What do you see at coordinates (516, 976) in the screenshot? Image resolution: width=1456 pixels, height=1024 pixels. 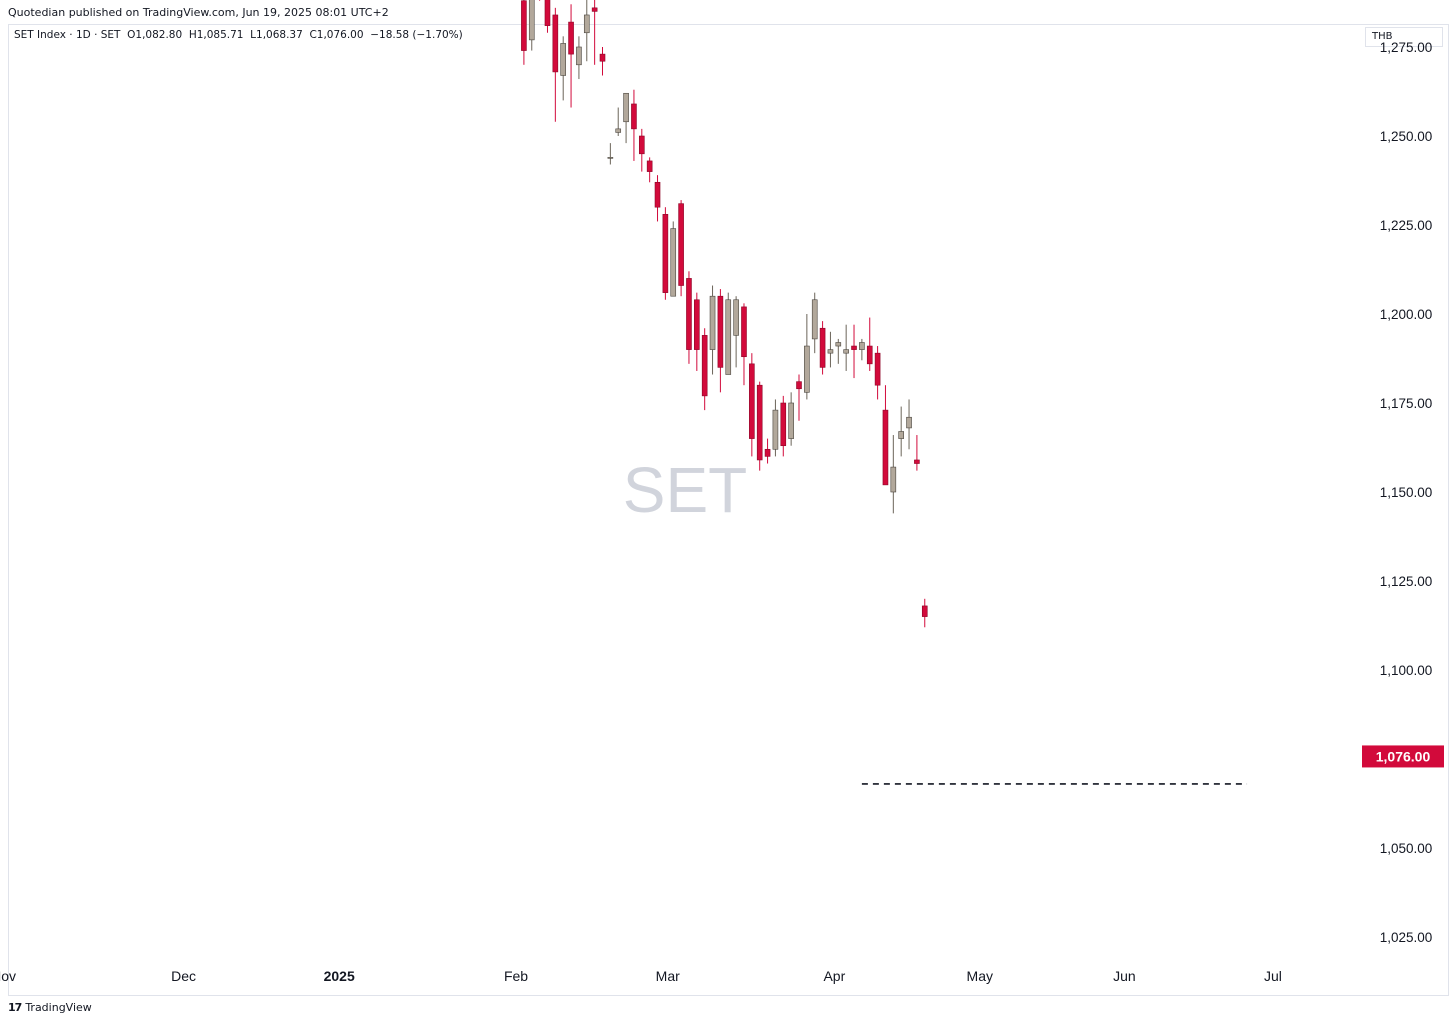 I see `x-tick-label: Feb` at bounding box center [516, 976].